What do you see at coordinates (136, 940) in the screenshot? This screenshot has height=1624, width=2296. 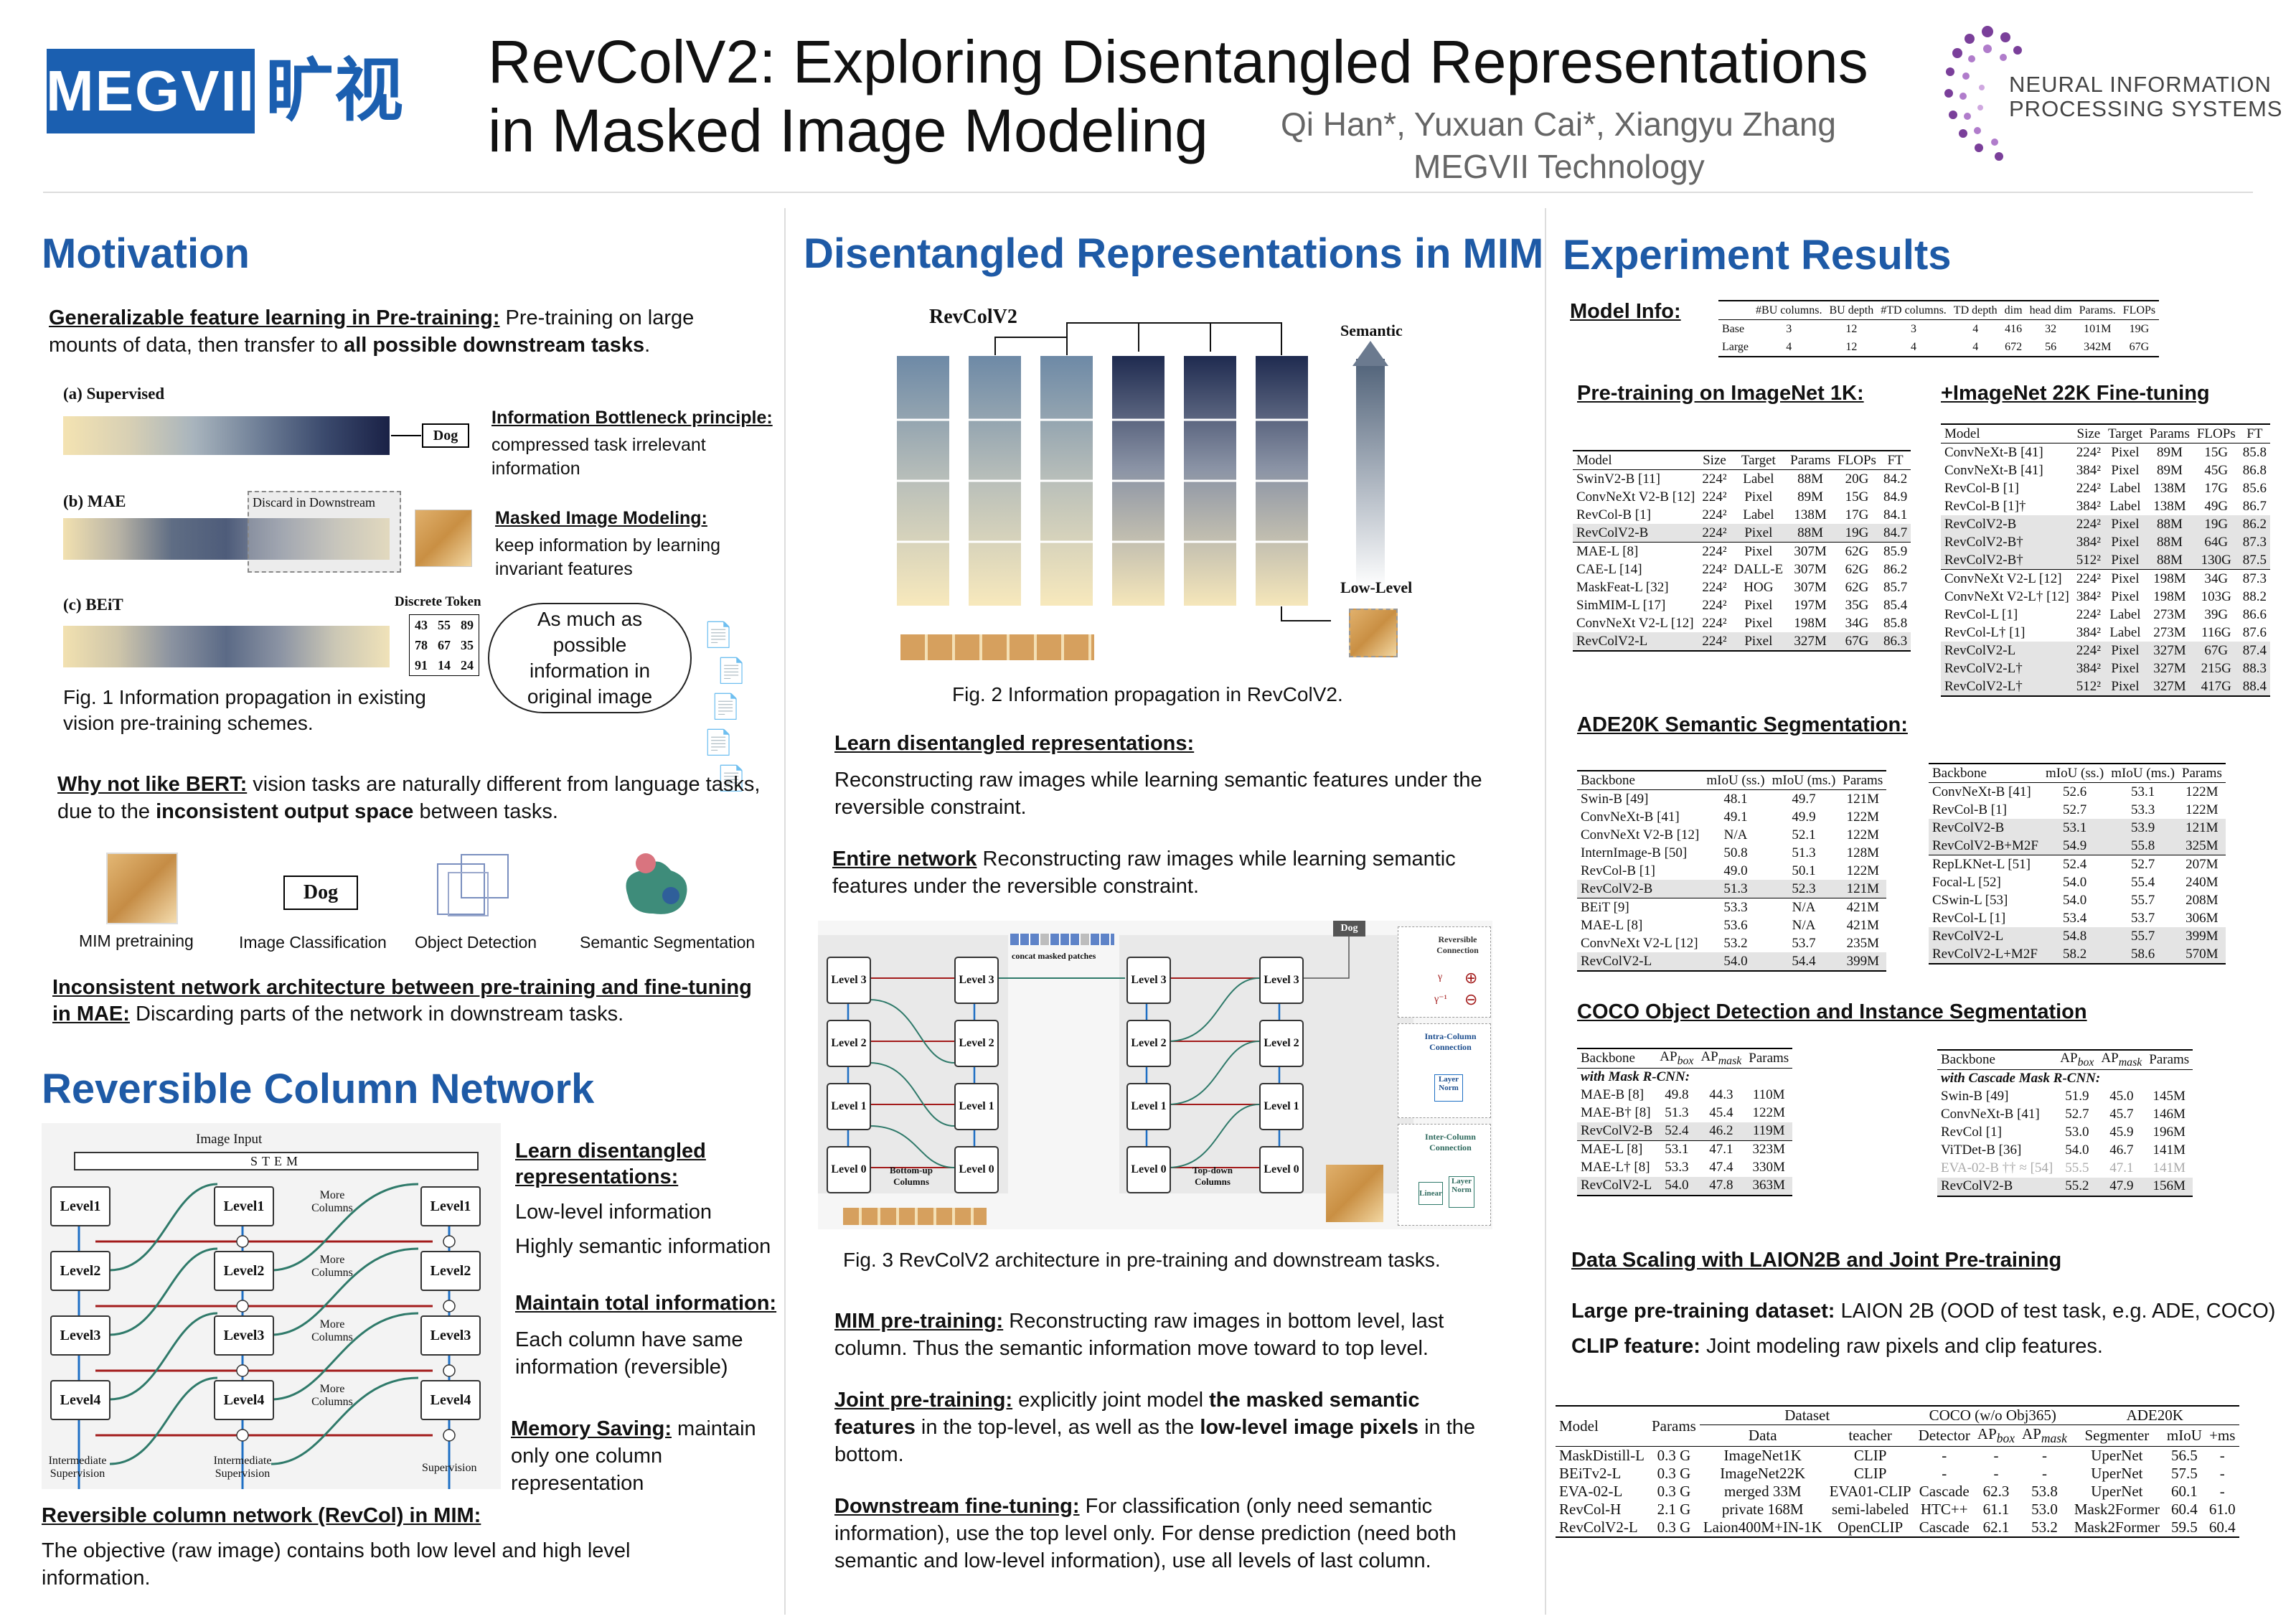 I see `task-label-mim: MIM pretraining` at bounding box center [136, 940].